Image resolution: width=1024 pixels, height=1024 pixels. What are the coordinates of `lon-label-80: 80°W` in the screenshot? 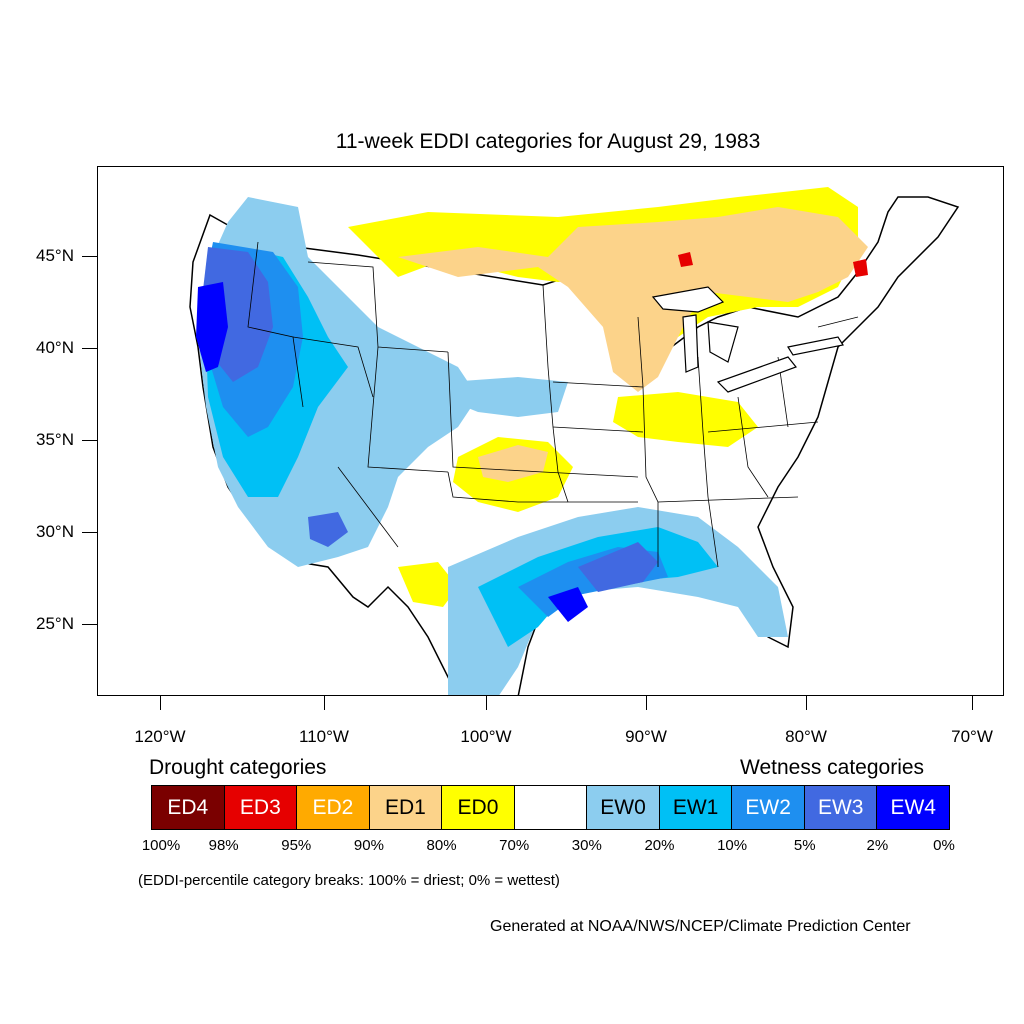 It's located at (806, 736).